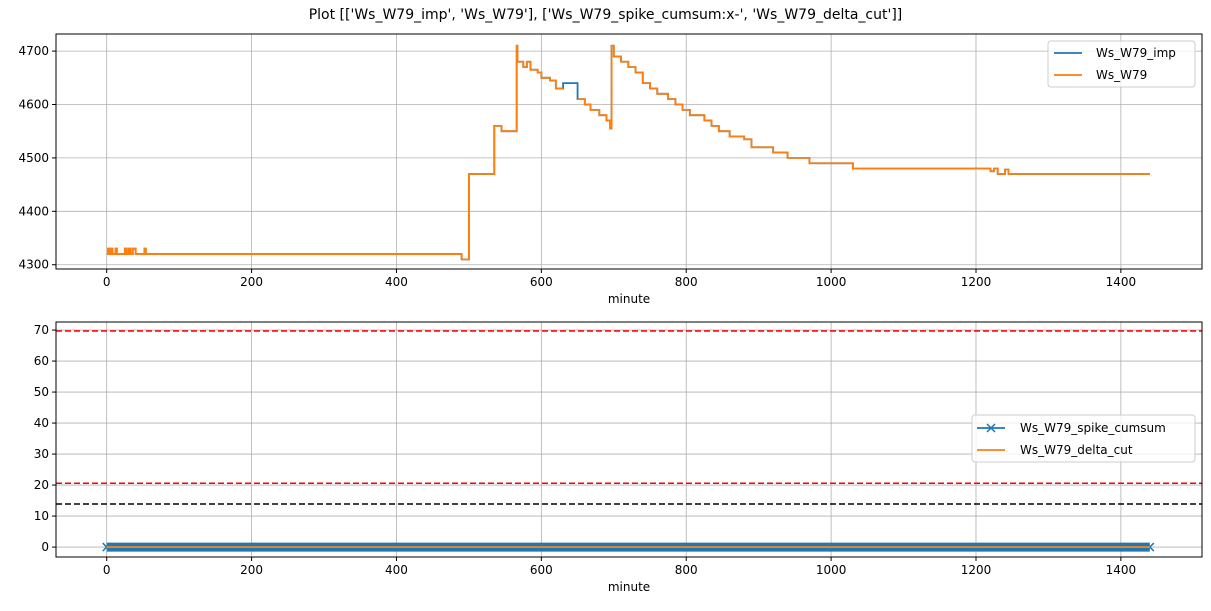 Image resolution: width=1211 pixels, height=611 pixels. I want to click on legend-label: Ws_W79_spike_cumsum, so click(1093, 428).